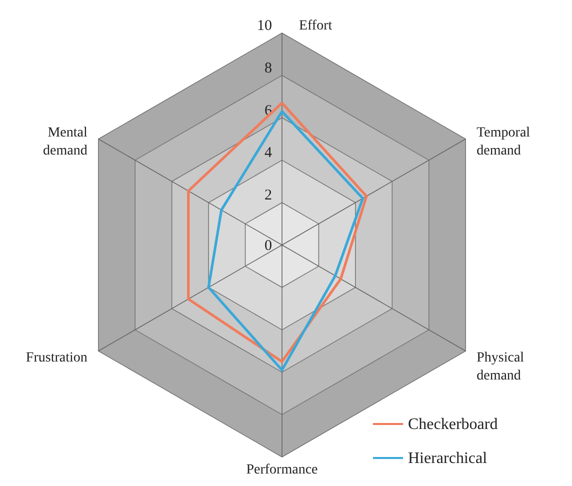 Image resolution: width=572 pixels, height=486 pixels. Describe the element at coordinates (315, 26) in the screenshot. I see `spoke-label: Effort` at that location.